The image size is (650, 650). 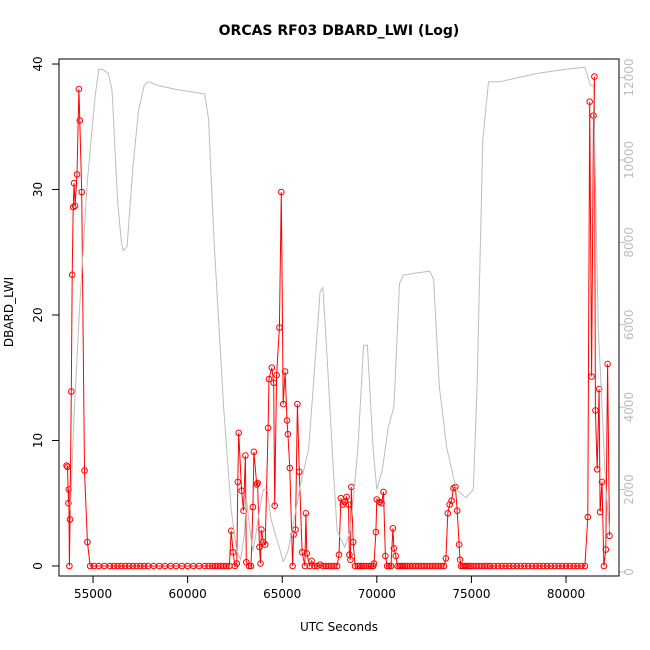 What do you see at coordinates (629, 489) in the screenshot?
I see `y2-tick-label-1: 2000` at bounding box center [629, 489].